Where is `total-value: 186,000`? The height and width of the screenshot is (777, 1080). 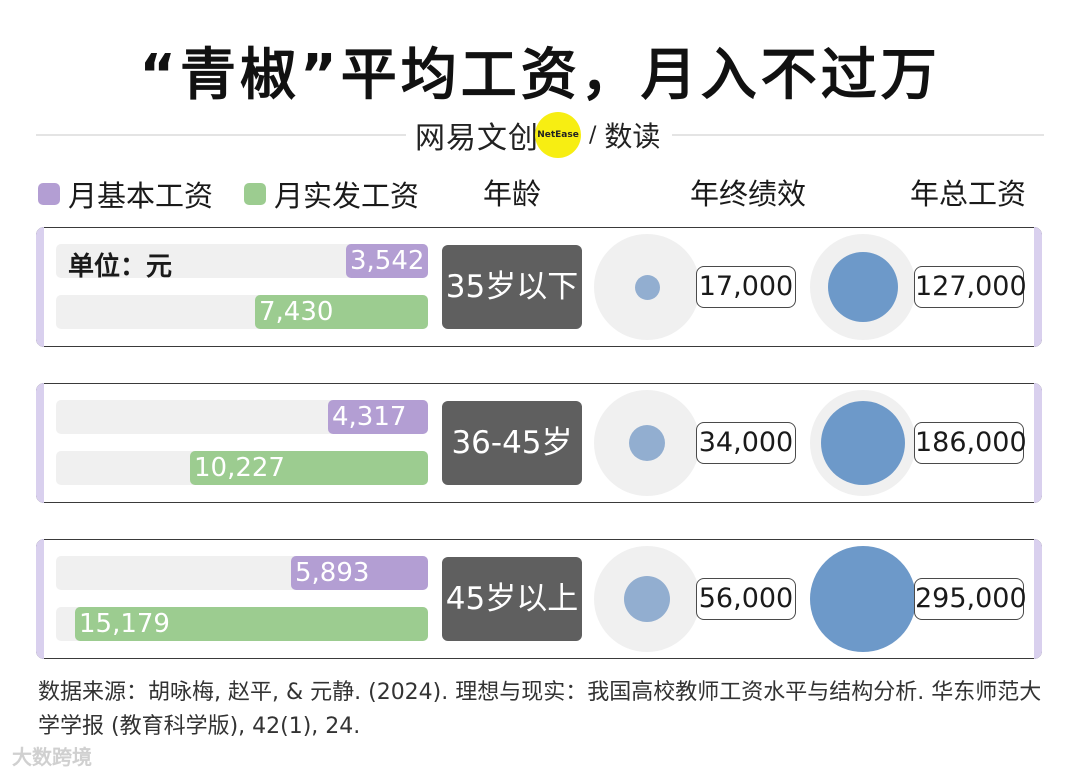 total-value: 186,000 is located at coordinates (970, 443).